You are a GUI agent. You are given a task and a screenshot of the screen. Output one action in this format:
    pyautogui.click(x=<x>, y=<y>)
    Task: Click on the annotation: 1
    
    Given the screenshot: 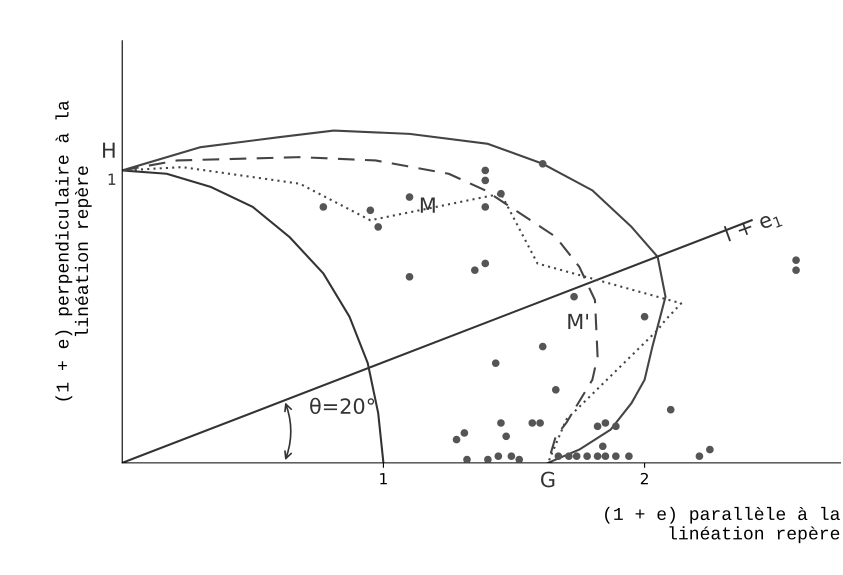 What is the action you would take?
    pyautogui.click(x=112, y=179)
    